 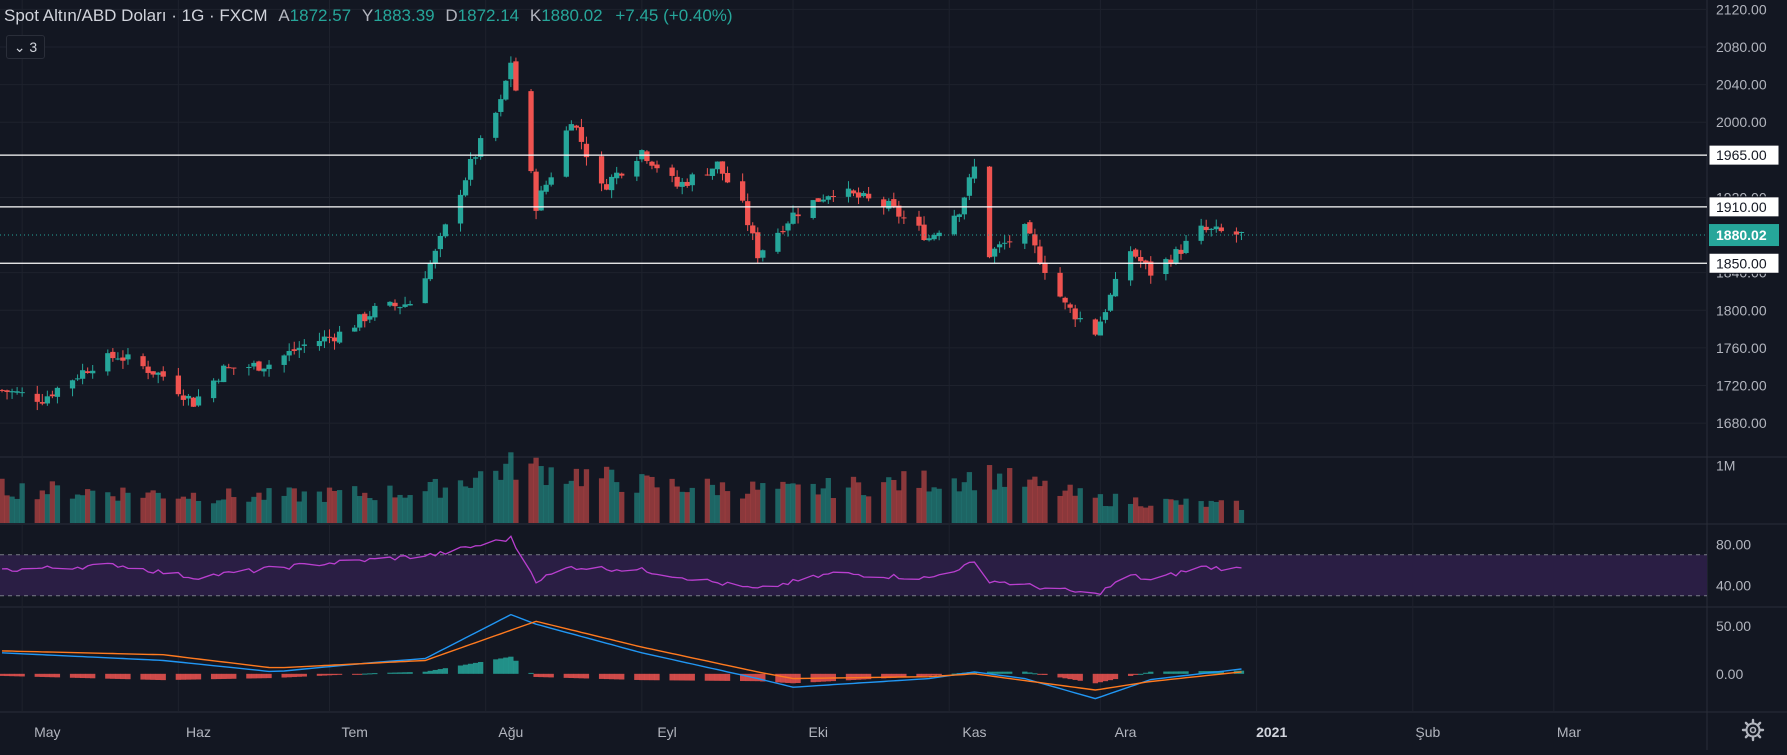 What do you see at coordinates (666, 732) in the screenshot?
I see `time-axis-label: Eyl` at bounding box center [666, 732].